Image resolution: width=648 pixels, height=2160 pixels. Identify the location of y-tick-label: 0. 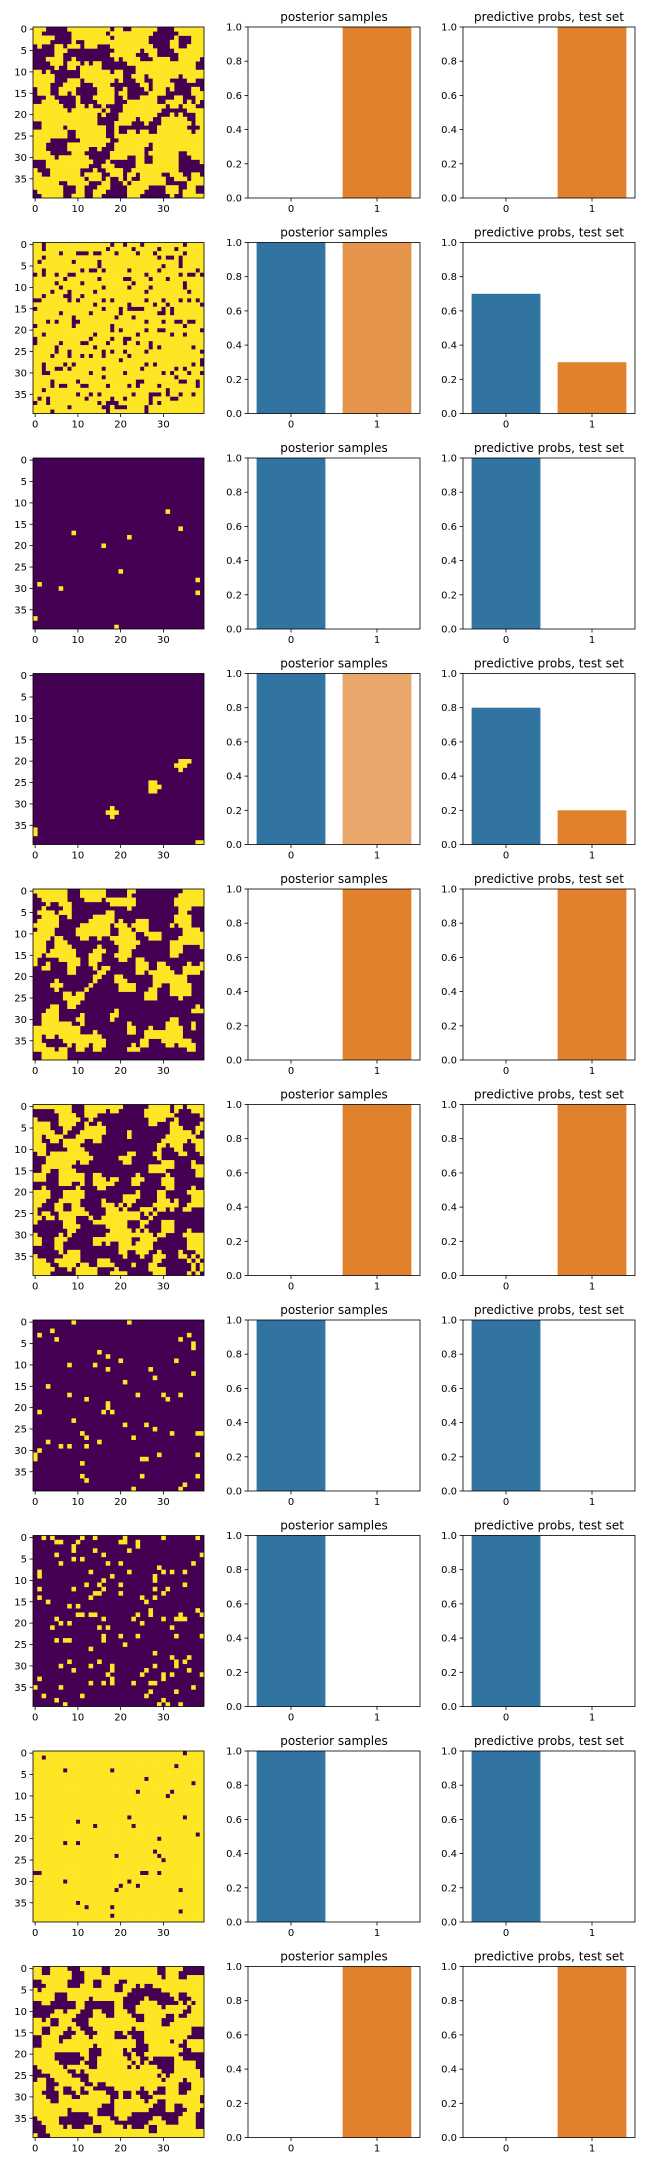
(24, 30).